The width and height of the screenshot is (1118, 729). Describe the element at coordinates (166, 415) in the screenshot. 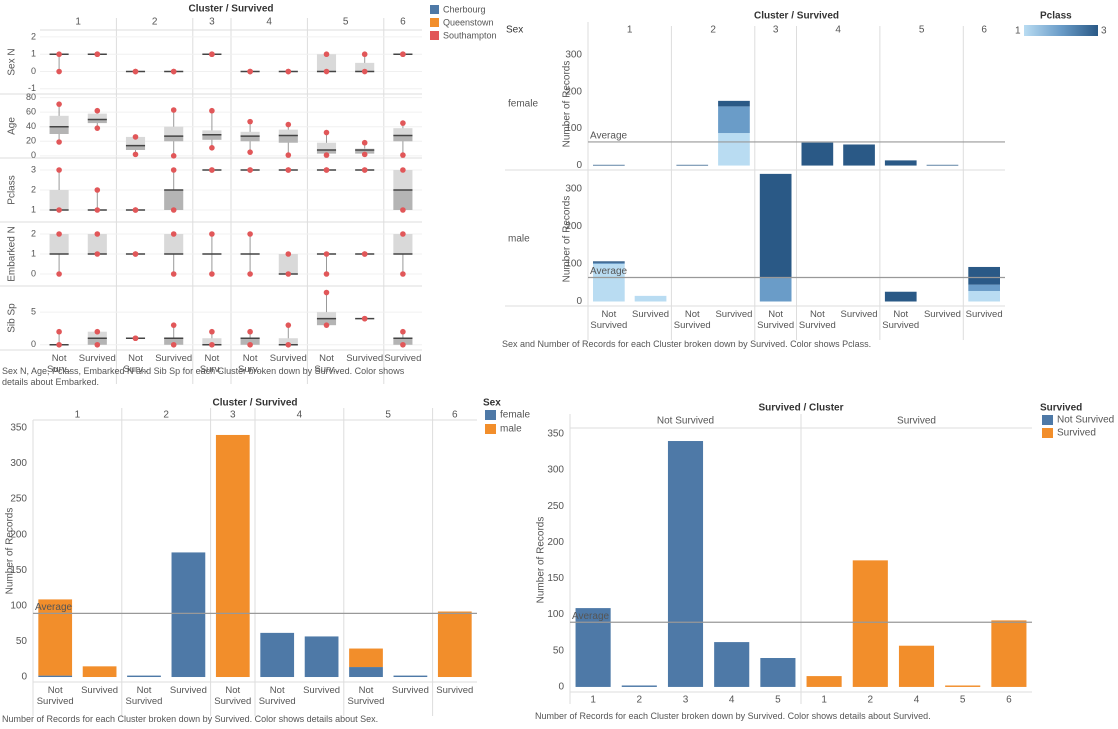

I see `group-header: 2` at that location.